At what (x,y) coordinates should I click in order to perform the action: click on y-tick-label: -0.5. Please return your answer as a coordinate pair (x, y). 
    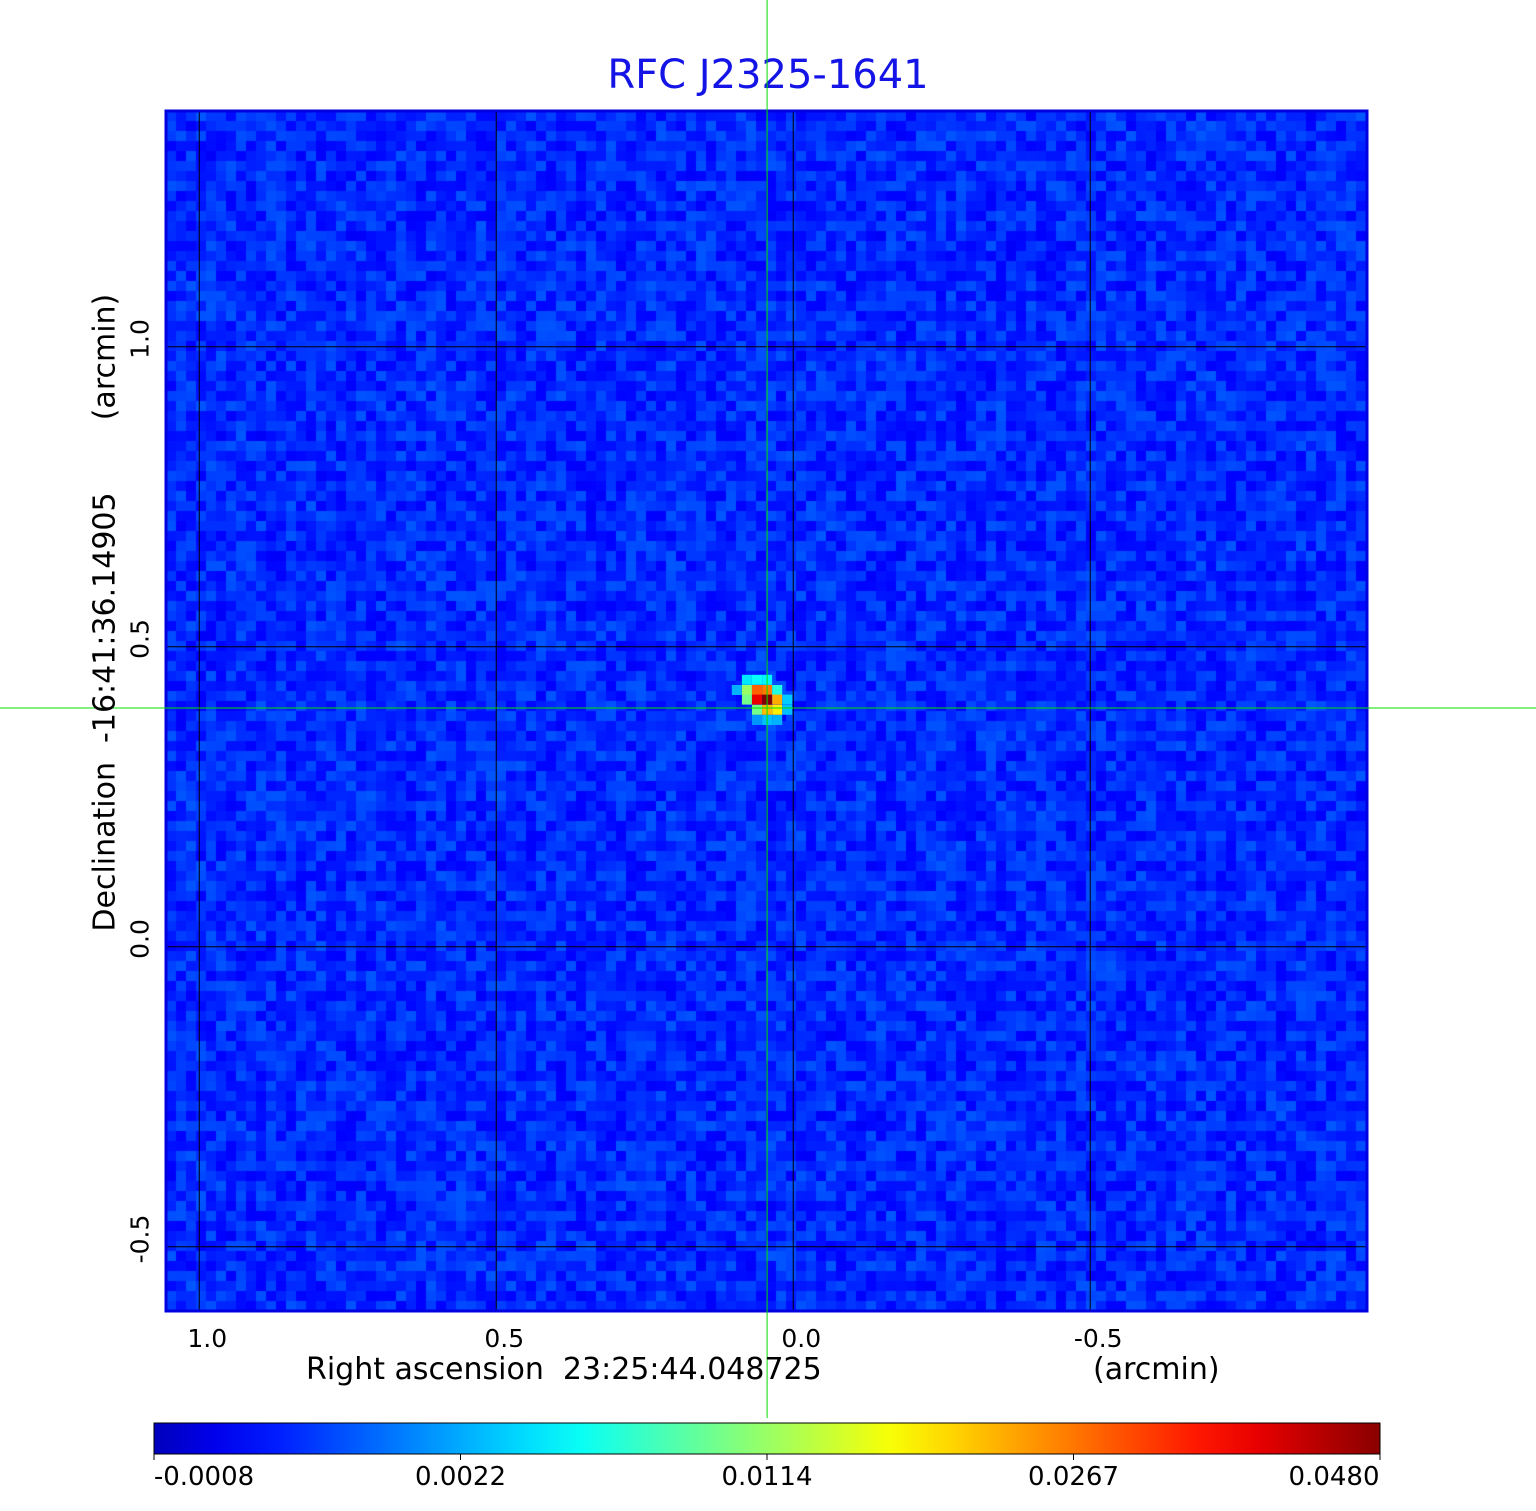
    Looking at the image, I should click on (140, 1239).